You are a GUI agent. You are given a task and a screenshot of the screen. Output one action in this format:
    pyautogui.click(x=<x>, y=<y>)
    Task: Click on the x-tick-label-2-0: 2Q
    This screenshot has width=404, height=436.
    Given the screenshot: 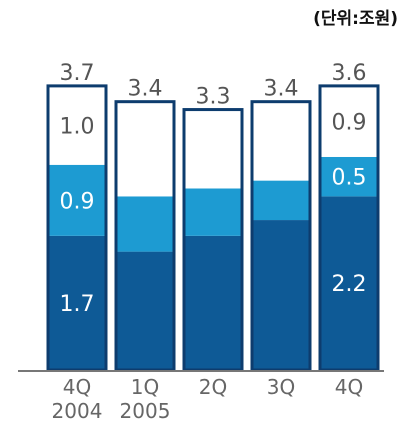 What is the action you would take?
    pyautogui.click(x=213, y=387)
    